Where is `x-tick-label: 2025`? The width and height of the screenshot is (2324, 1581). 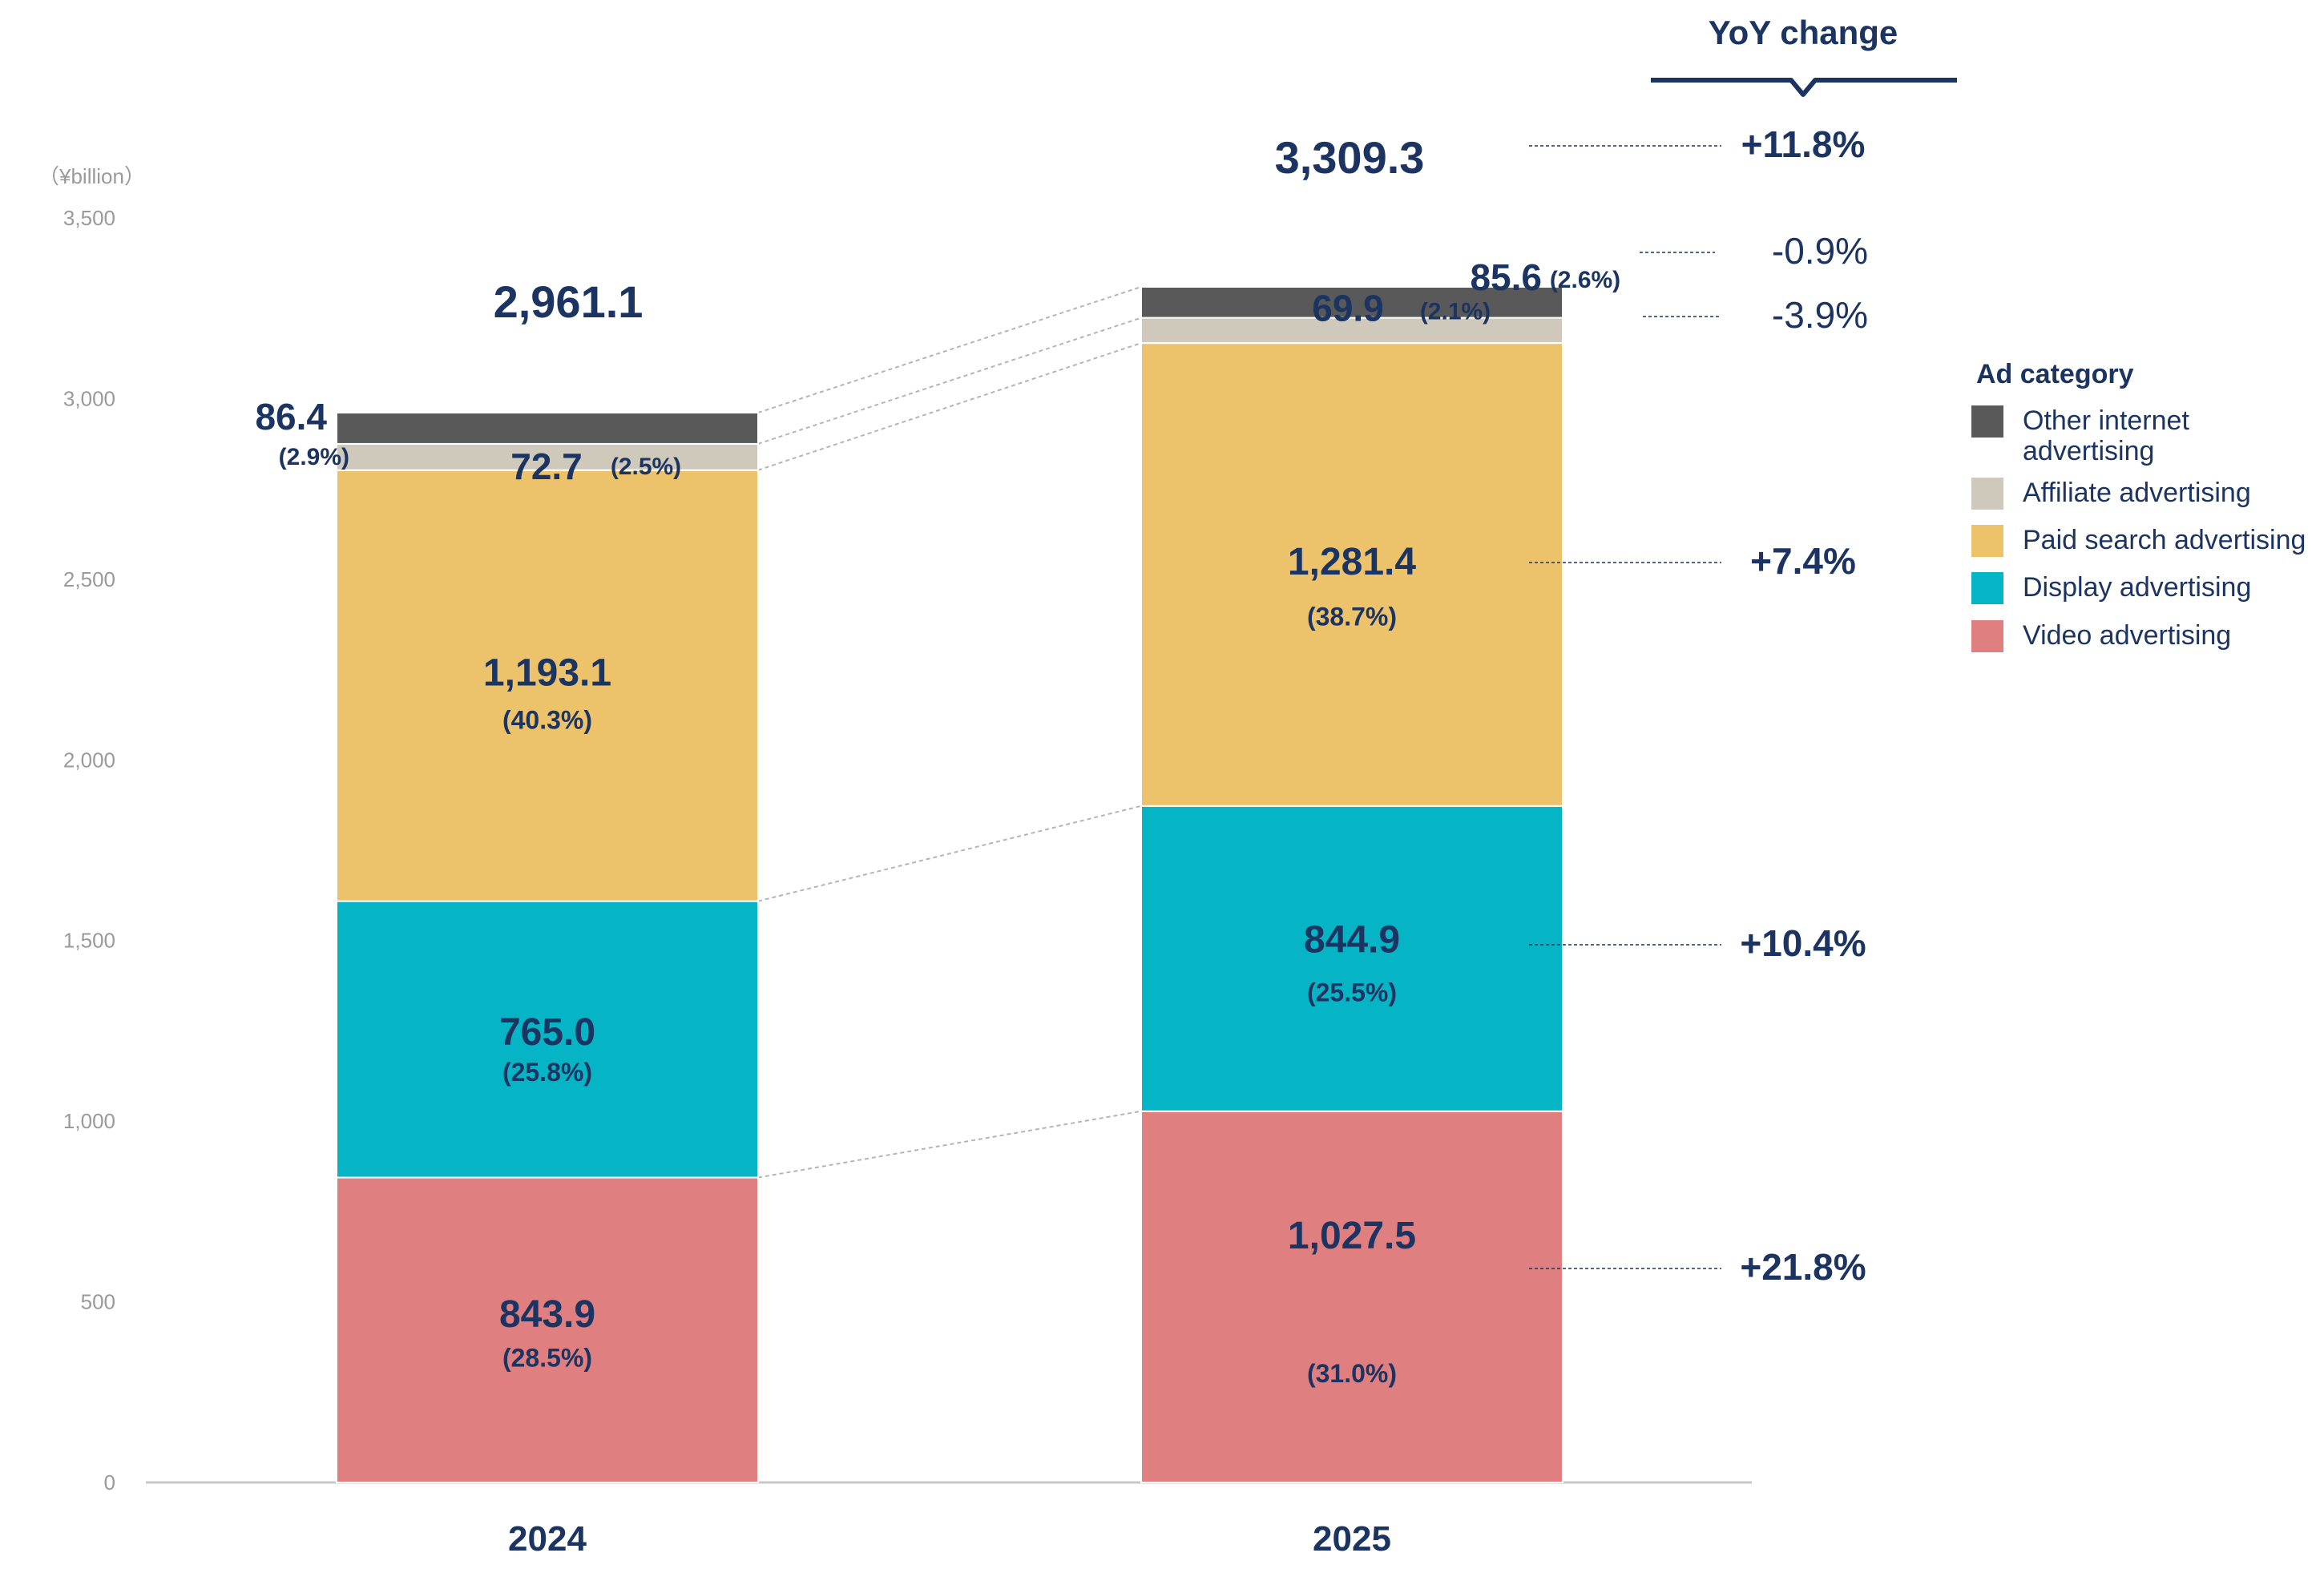 x-tick-label: 2025 is located at coordinates (1352, 1539).